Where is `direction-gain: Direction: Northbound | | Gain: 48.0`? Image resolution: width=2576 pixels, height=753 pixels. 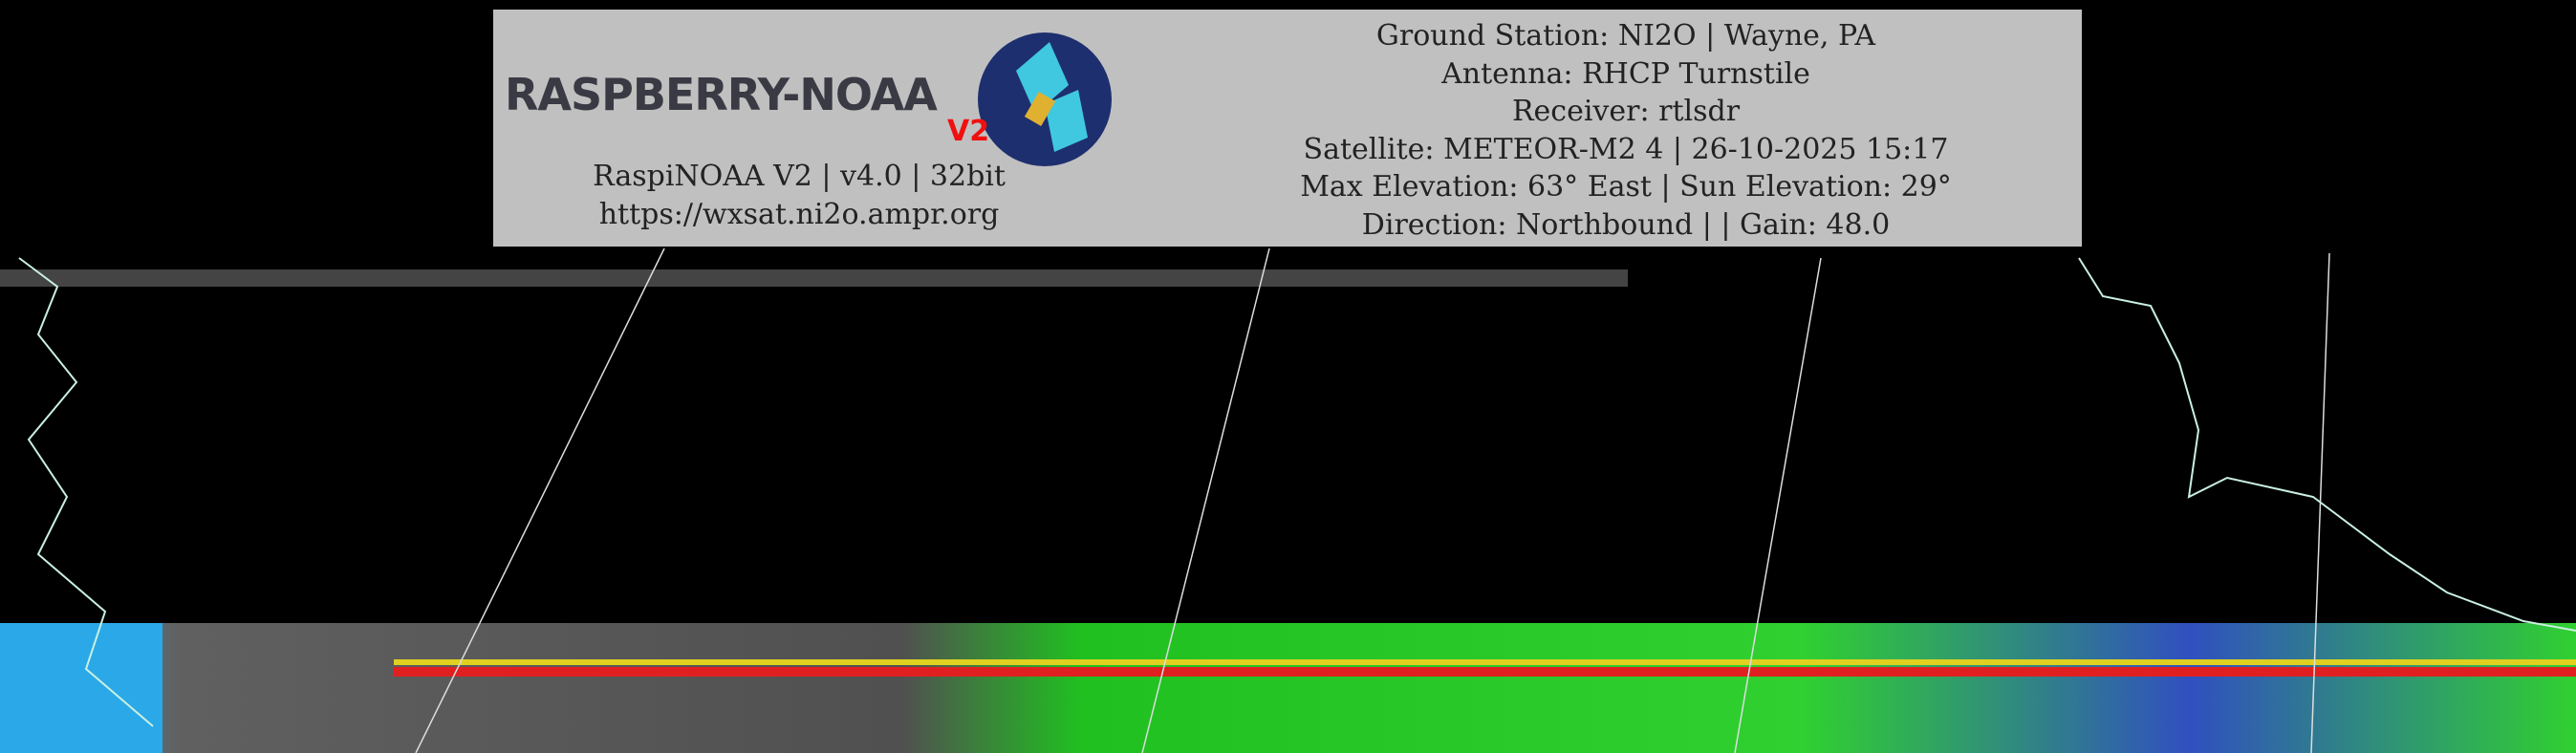
direction-gain: Direction: Northbound | | Gain: 48.0 is located at coordinates (1626, 224).